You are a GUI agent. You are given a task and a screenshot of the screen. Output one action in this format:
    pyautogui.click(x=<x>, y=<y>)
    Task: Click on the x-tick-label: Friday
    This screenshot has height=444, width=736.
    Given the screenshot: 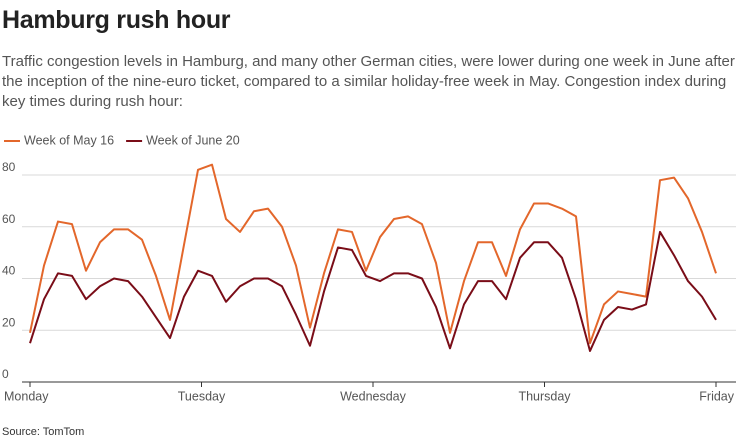 What is the action you would take?
    pyautogui.click(x=716, y=396)
    